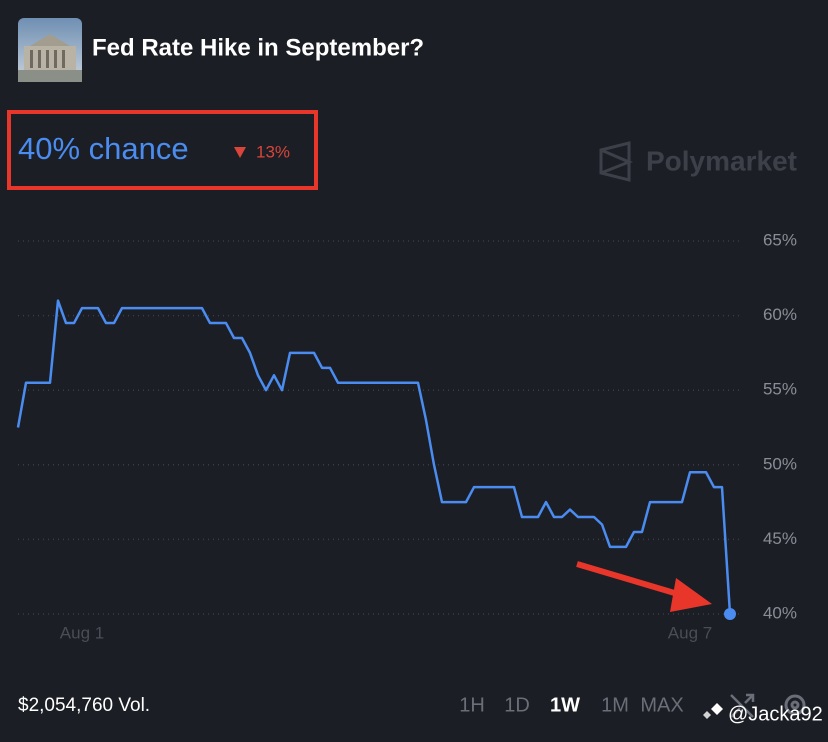 This screenshot has width=828, height=742. I want to click on market-title: Fed Rate Hike in September?, so click(258, 47).